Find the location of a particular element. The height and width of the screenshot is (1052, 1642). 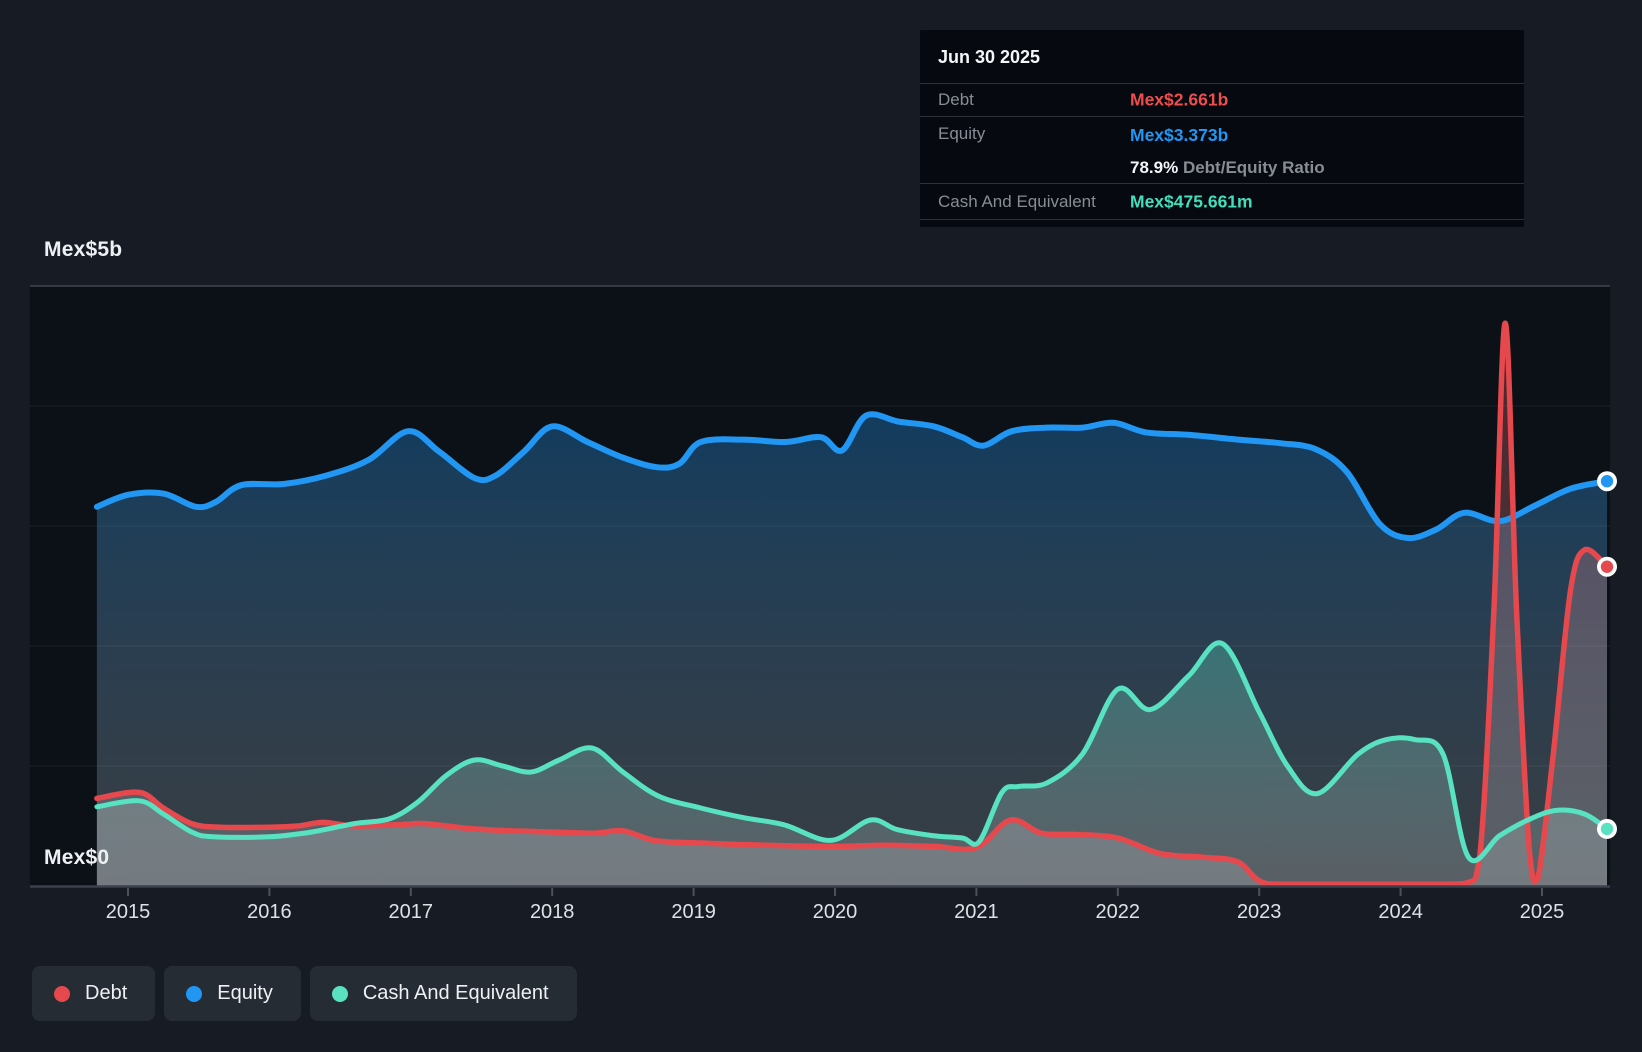

equity-endpoint-dot is located at coordinates (1607, 481).